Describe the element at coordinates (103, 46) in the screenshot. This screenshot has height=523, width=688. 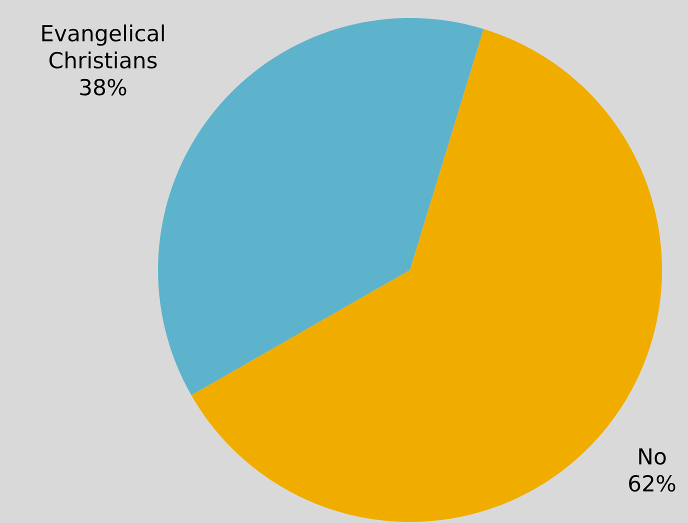
I see `slice-label: Evangelical Christians` at that location.